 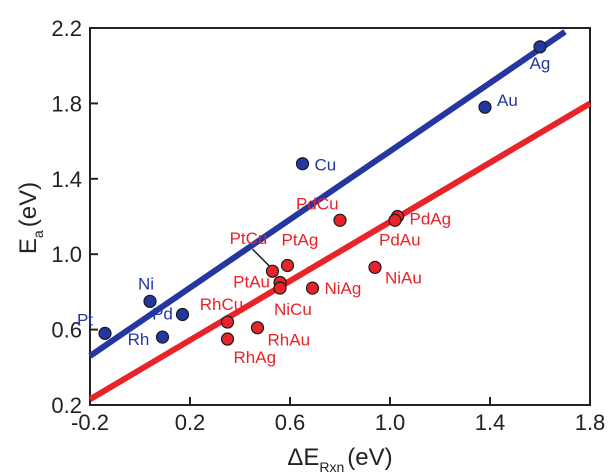 I want to click on label-ptcu: PtCu, so click(x=249, y=238).